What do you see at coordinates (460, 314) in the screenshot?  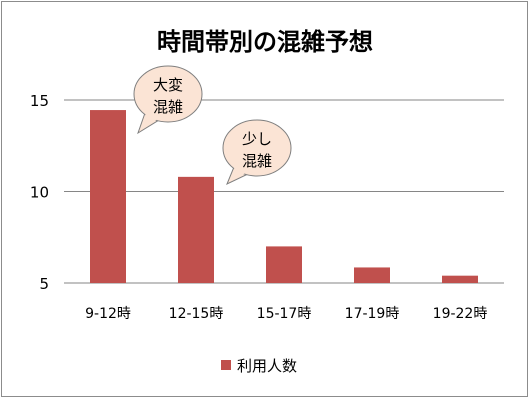 I see `x-tick-label: 19-22時` at bounding box center [460, 314].